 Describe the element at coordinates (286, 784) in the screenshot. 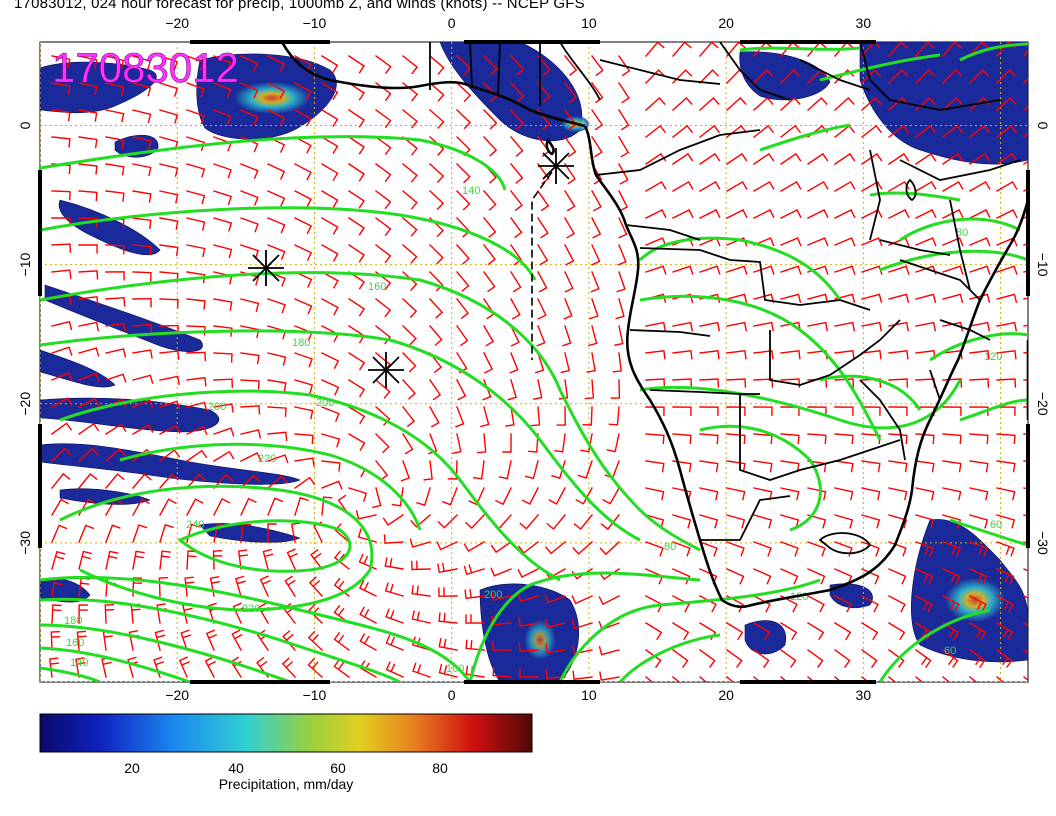

I see `colorbar-title: Precipitation, mm/day` at that location.